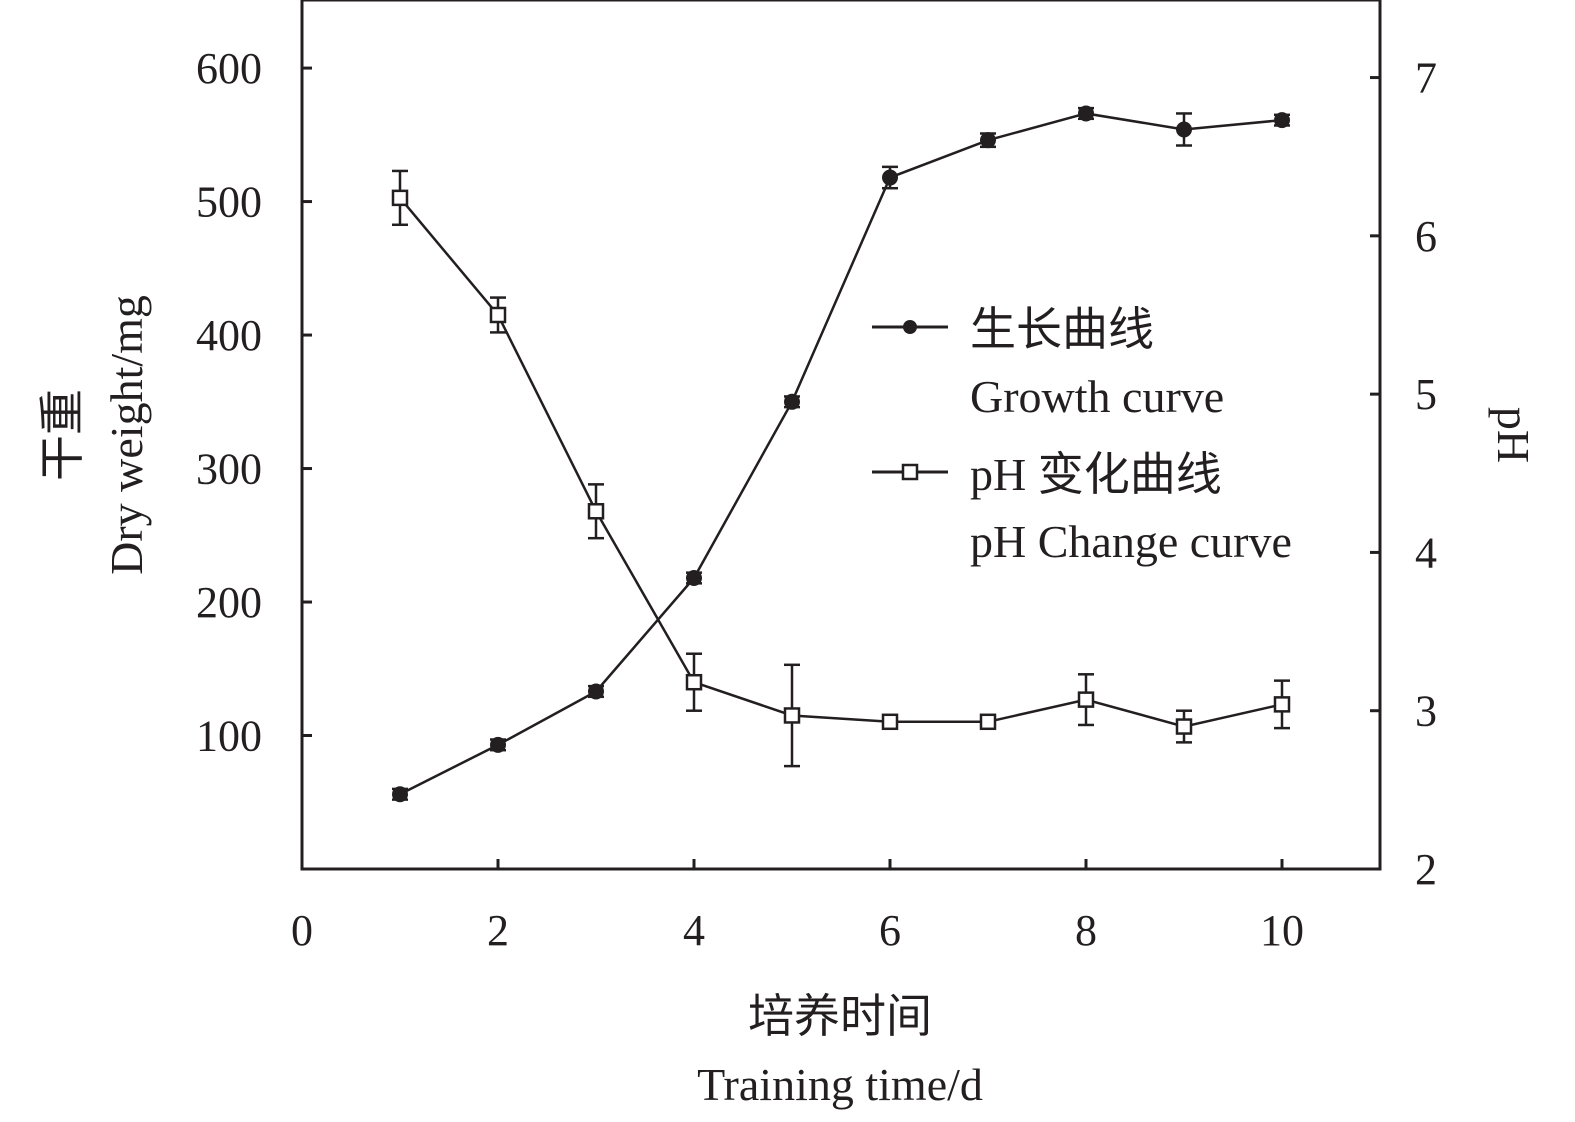 This screenshot has width=1575, height=1122. Describe the element at coordinates (229, 736) in the screenshot. I see `y-left-tick-label: 100` at that location.